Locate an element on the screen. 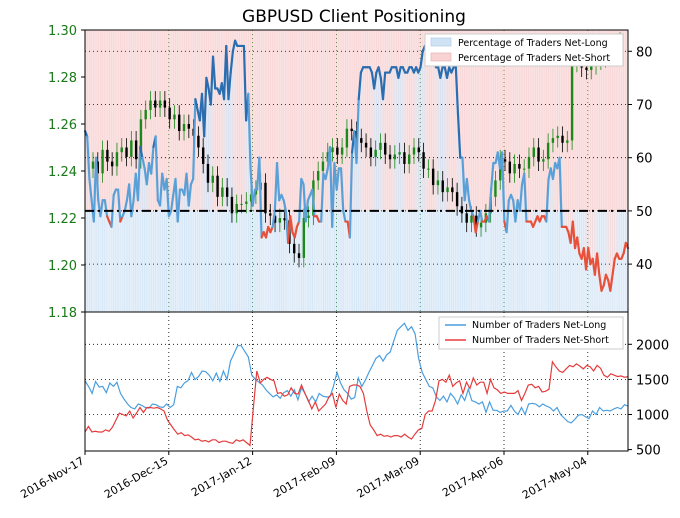 The width and height of the screenshot is (680, 518). date-tick-label: 2017-Mar-09 is located at coordinates (388, 477).